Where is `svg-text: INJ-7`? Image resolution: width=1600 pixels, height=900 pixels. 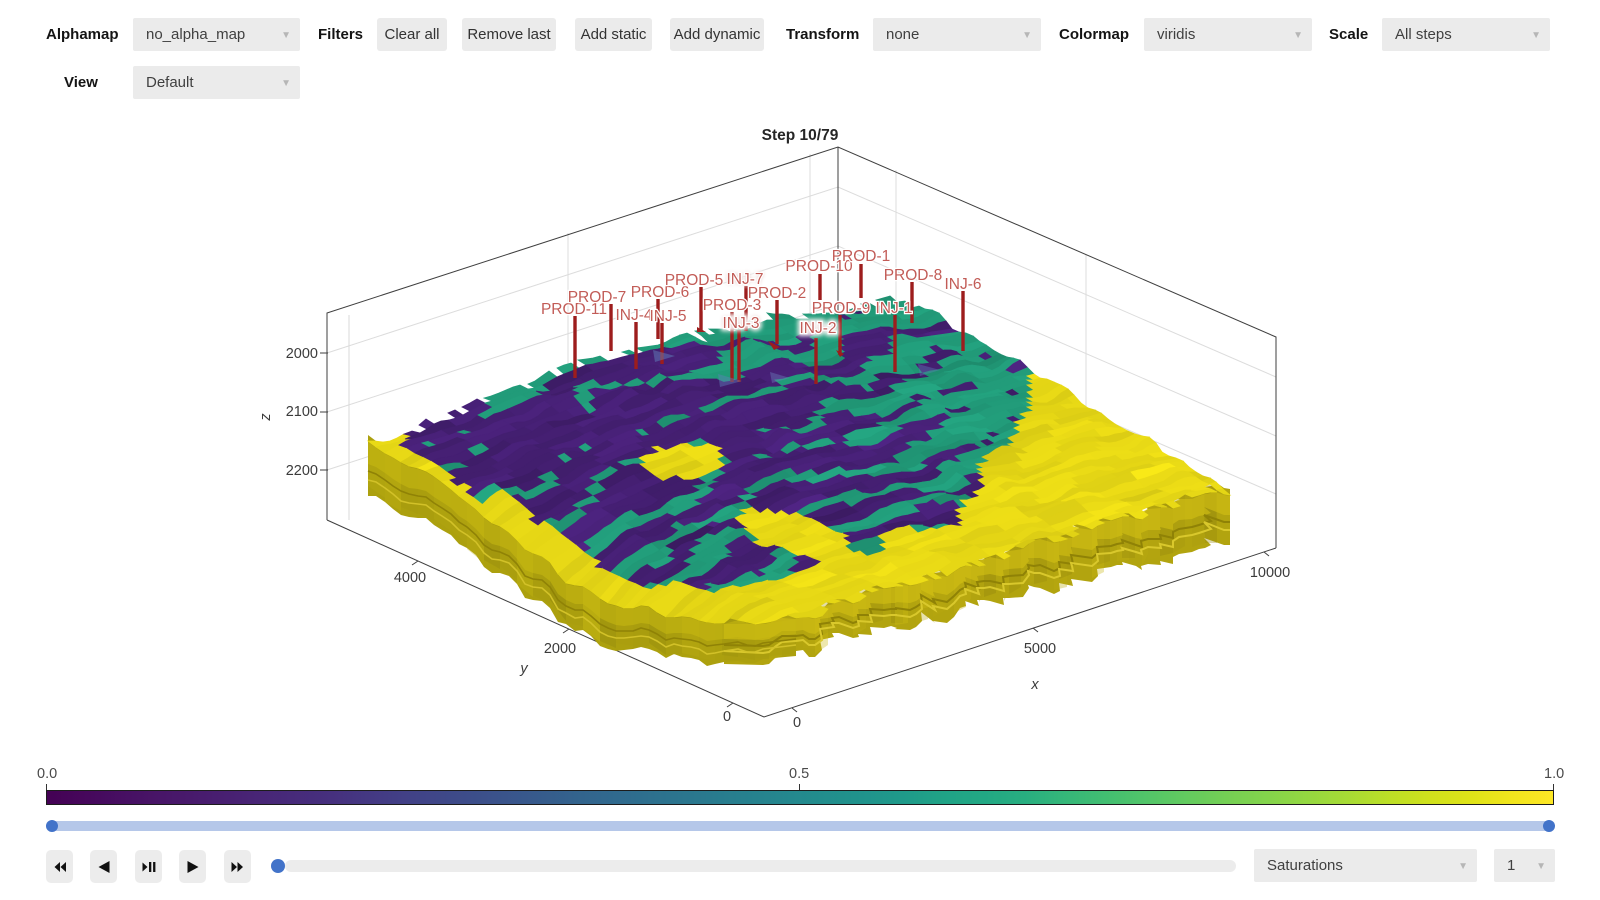 svg-text: INJ-7 is located at coordinates (744, 279).